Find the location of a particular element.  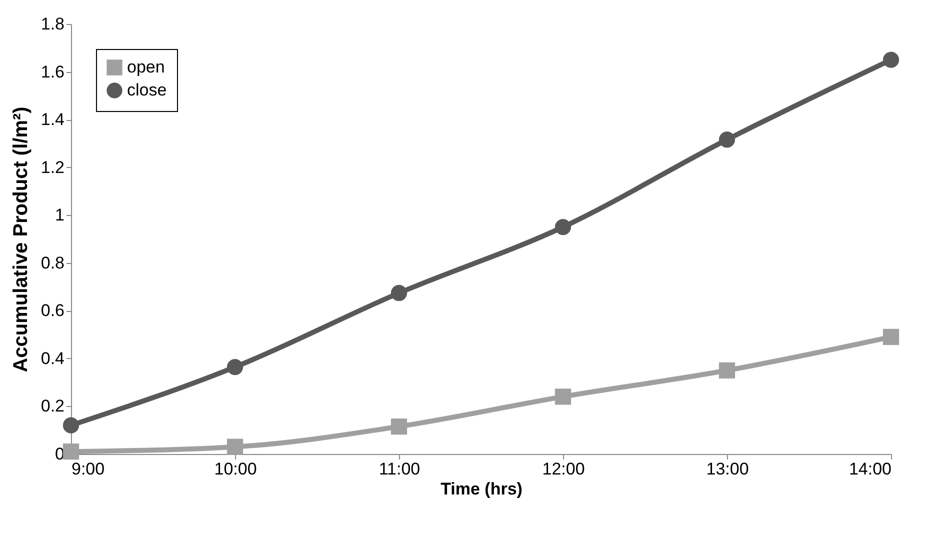

y-tick-label: 1.4 is located at coordinates (52, 120).